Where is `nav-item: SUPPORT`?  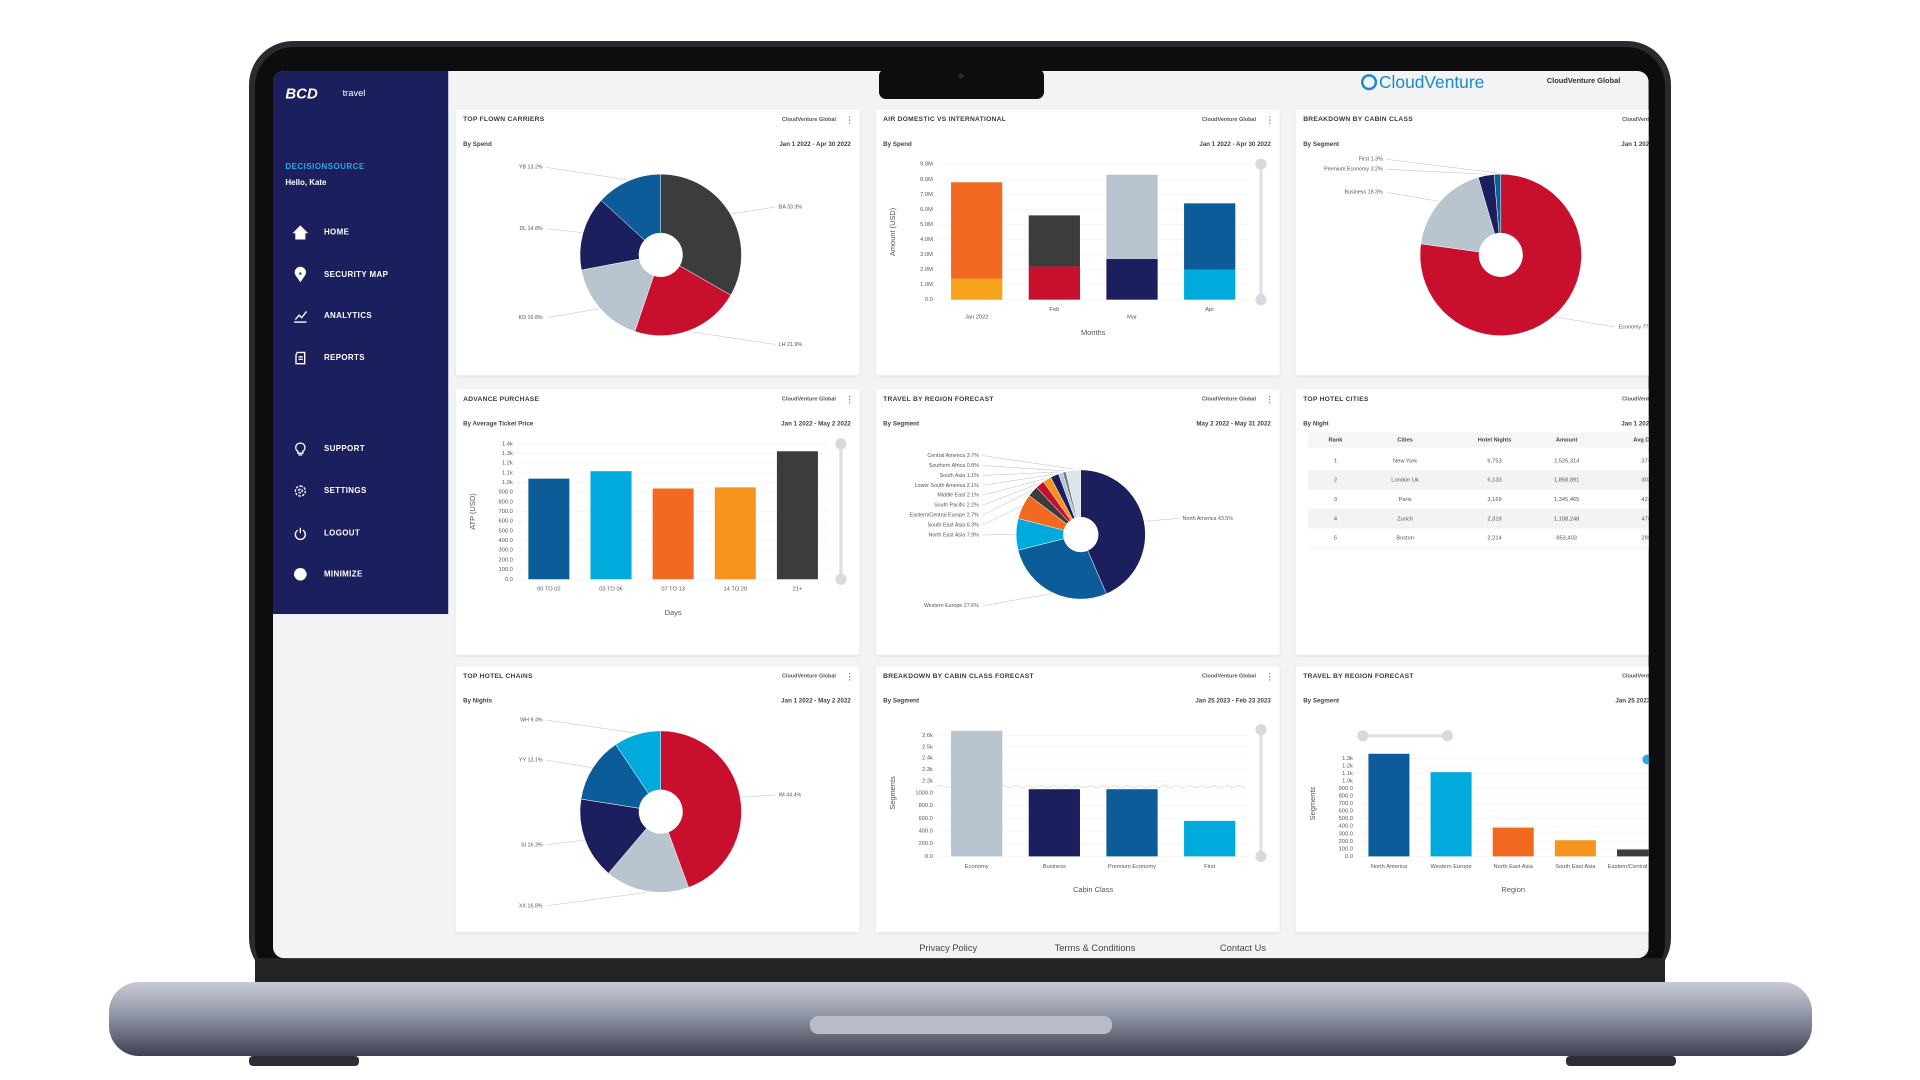
nav-item: SUPPORT is located at coordinates (330, 449).